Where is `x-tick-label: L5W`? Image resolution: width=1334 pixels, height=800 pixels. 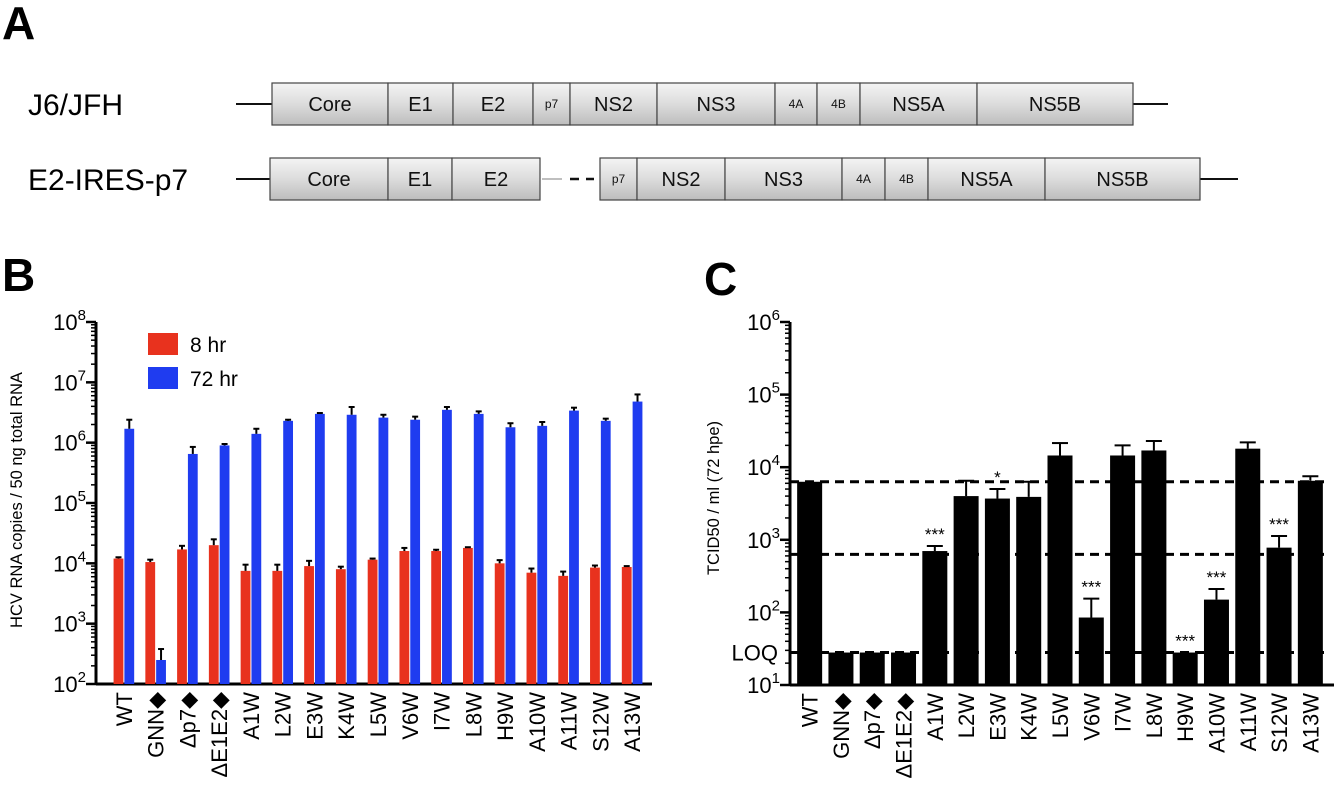 x-tick-label: L5W is located at coordinates (378, 714).